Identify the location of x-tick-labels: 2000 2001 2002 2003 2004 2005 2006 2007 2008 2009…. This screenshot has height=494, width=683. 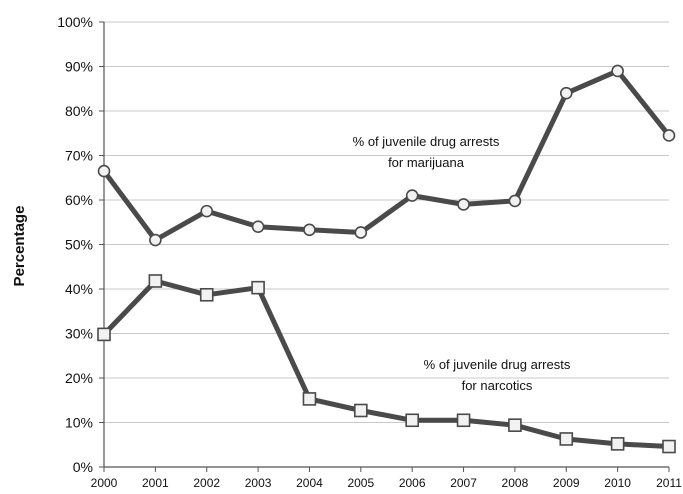
(387, 483).